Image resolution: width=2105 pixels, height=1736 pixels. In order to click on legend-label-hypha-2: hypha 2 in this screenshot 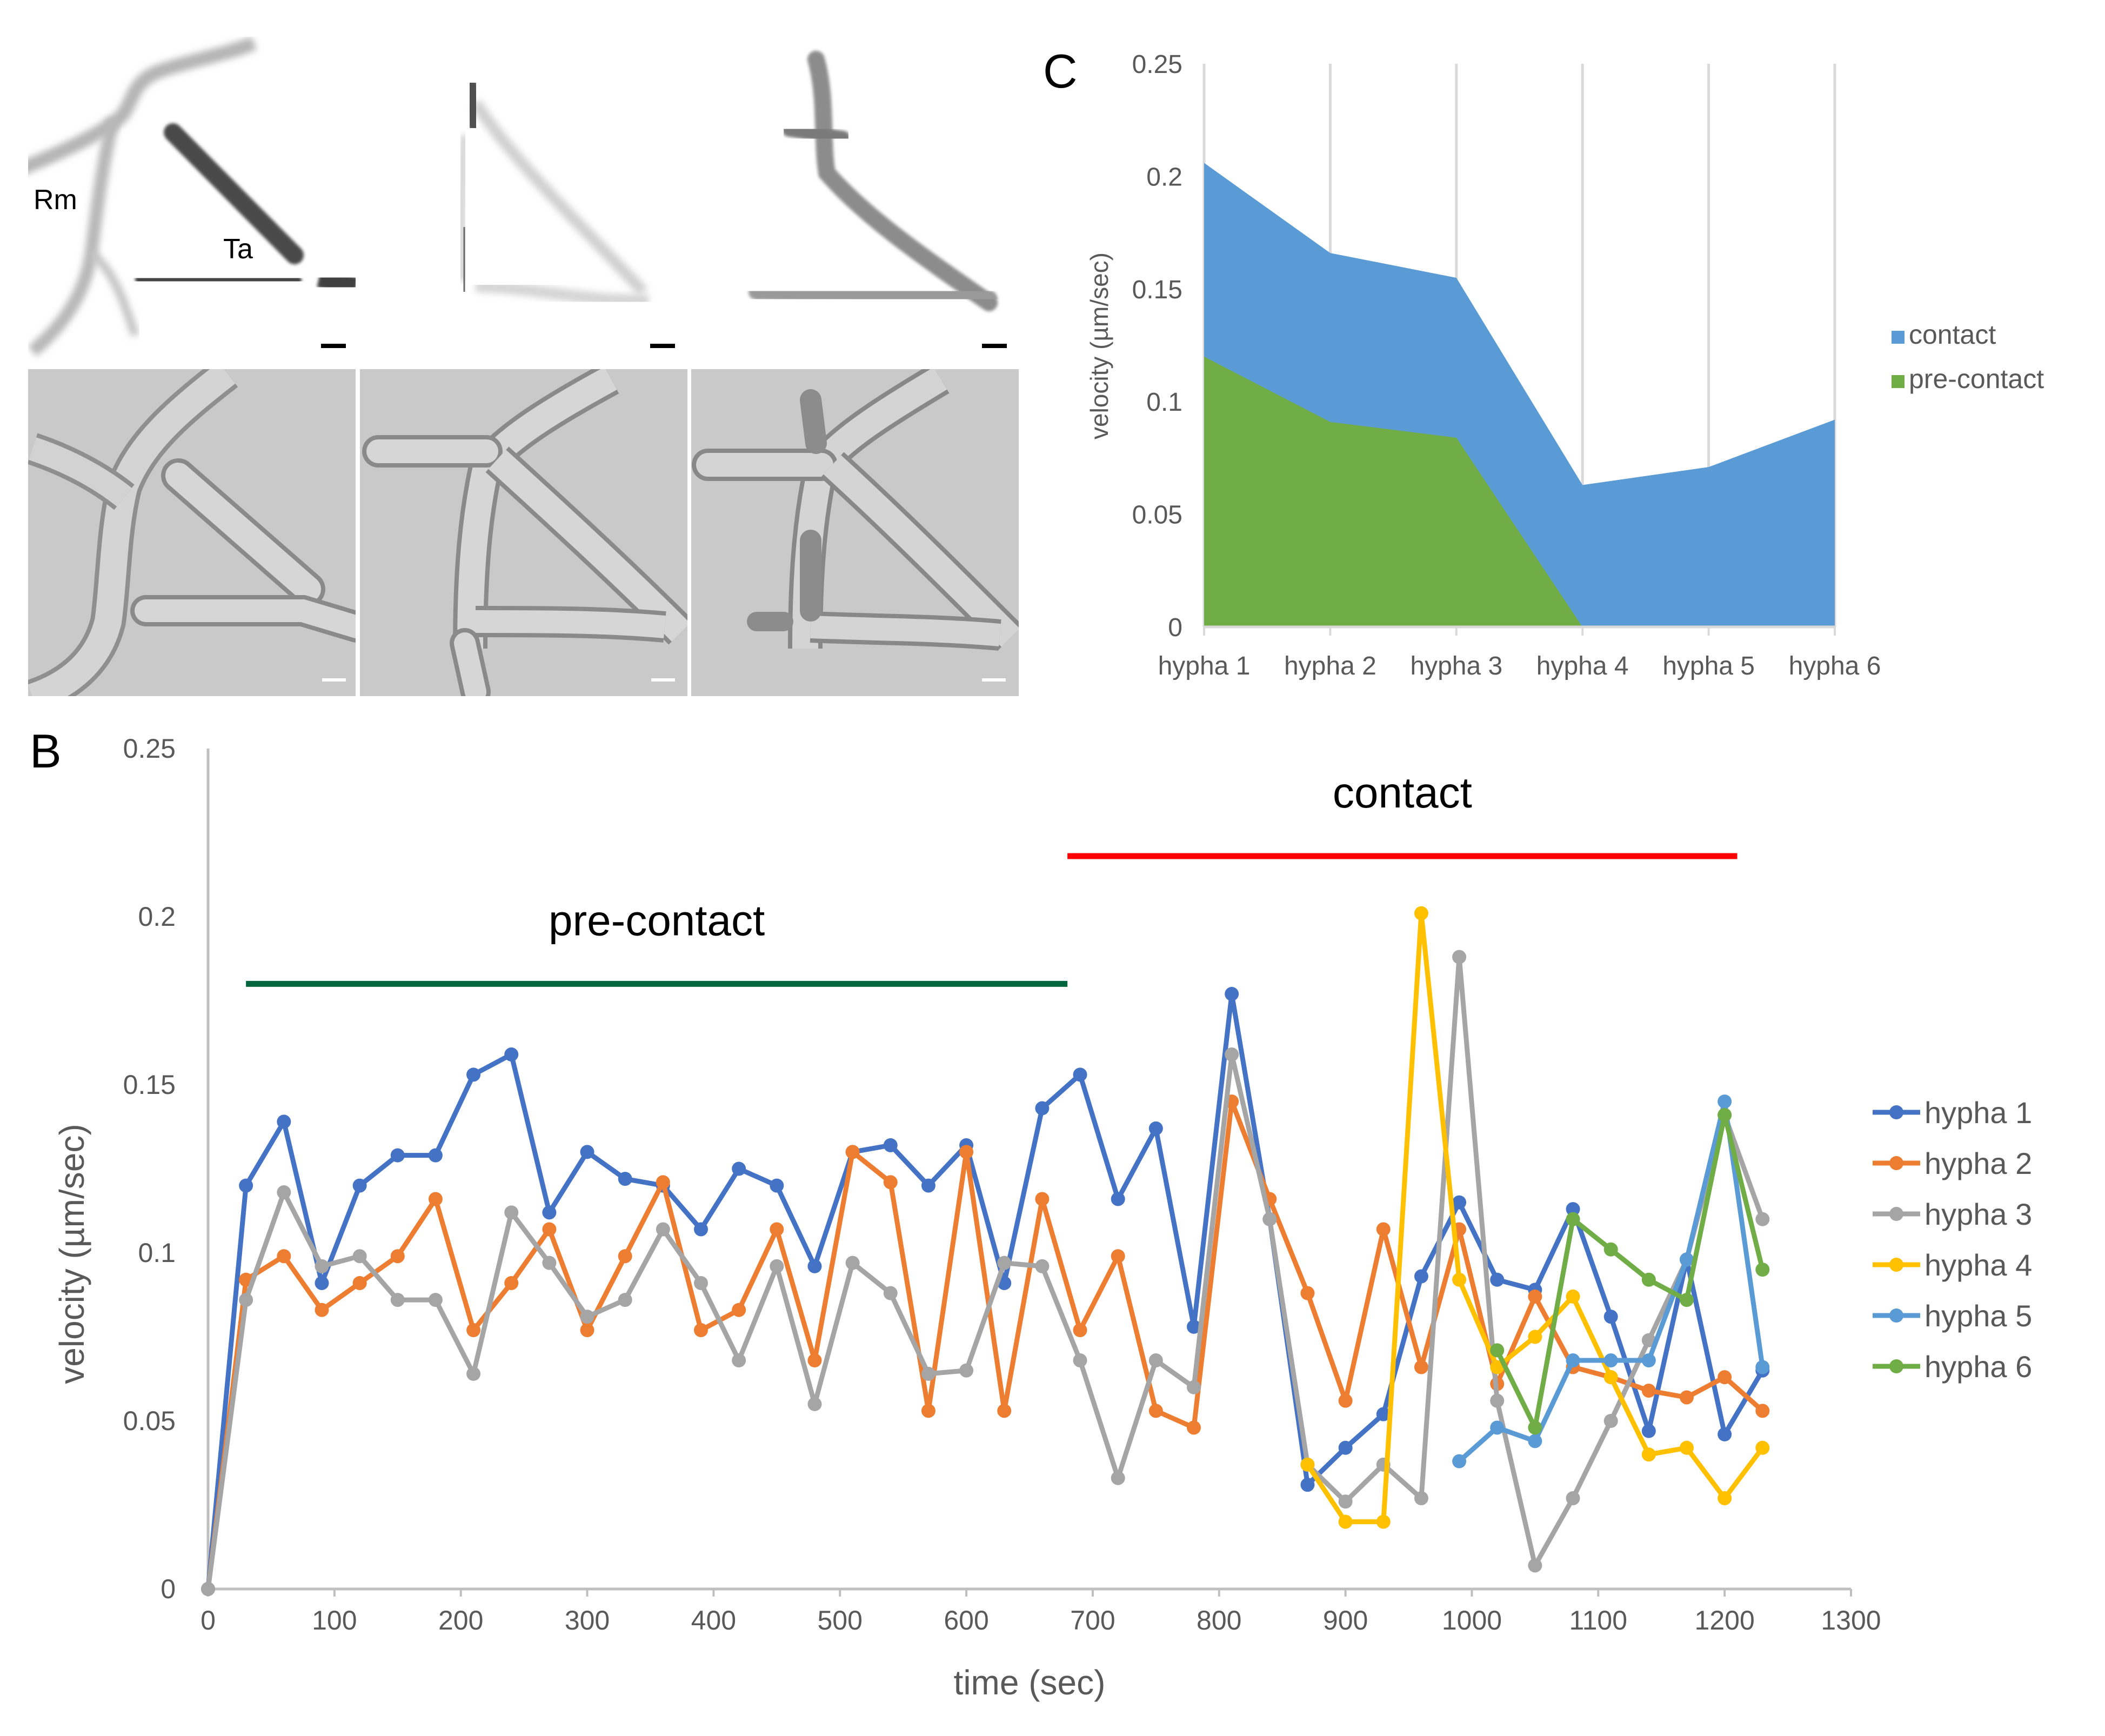, I will do `click(1978, 1163)`.